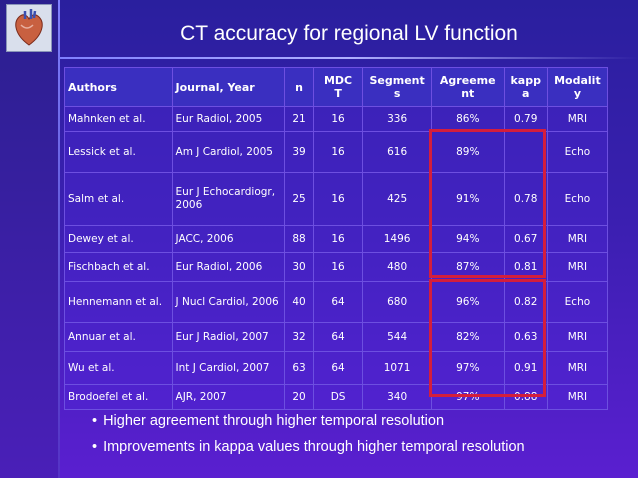 This screenshot has width=638, height=478. What do you see at coordinates (118, 239) in the screenshot?
I see `cell-author: Dewey et al.` at bounding box center [118, 239].